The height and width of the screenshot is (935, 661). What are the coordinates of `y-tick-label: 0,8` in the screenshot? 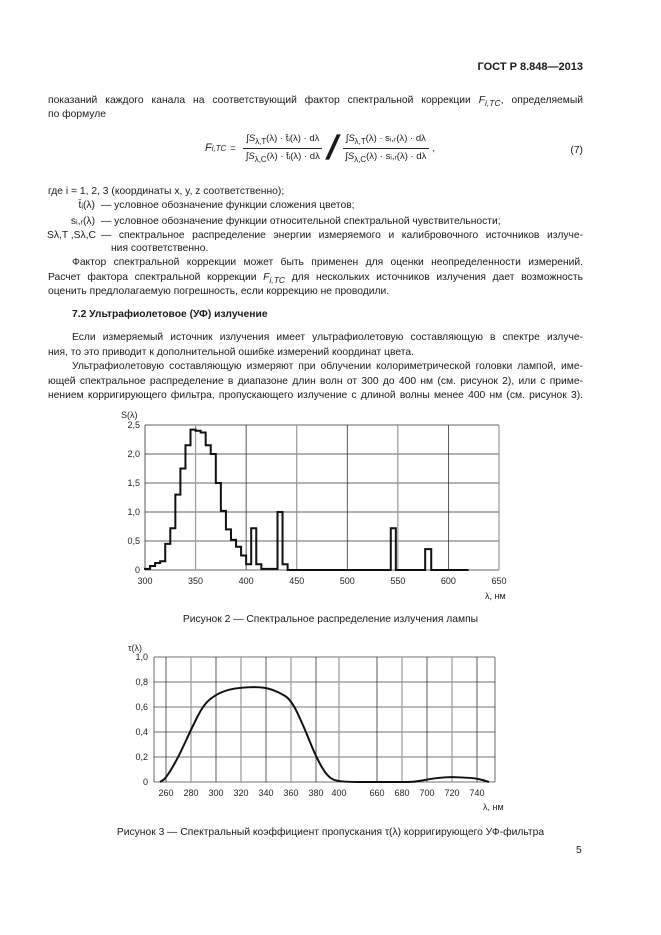 It's located at (141, 682).